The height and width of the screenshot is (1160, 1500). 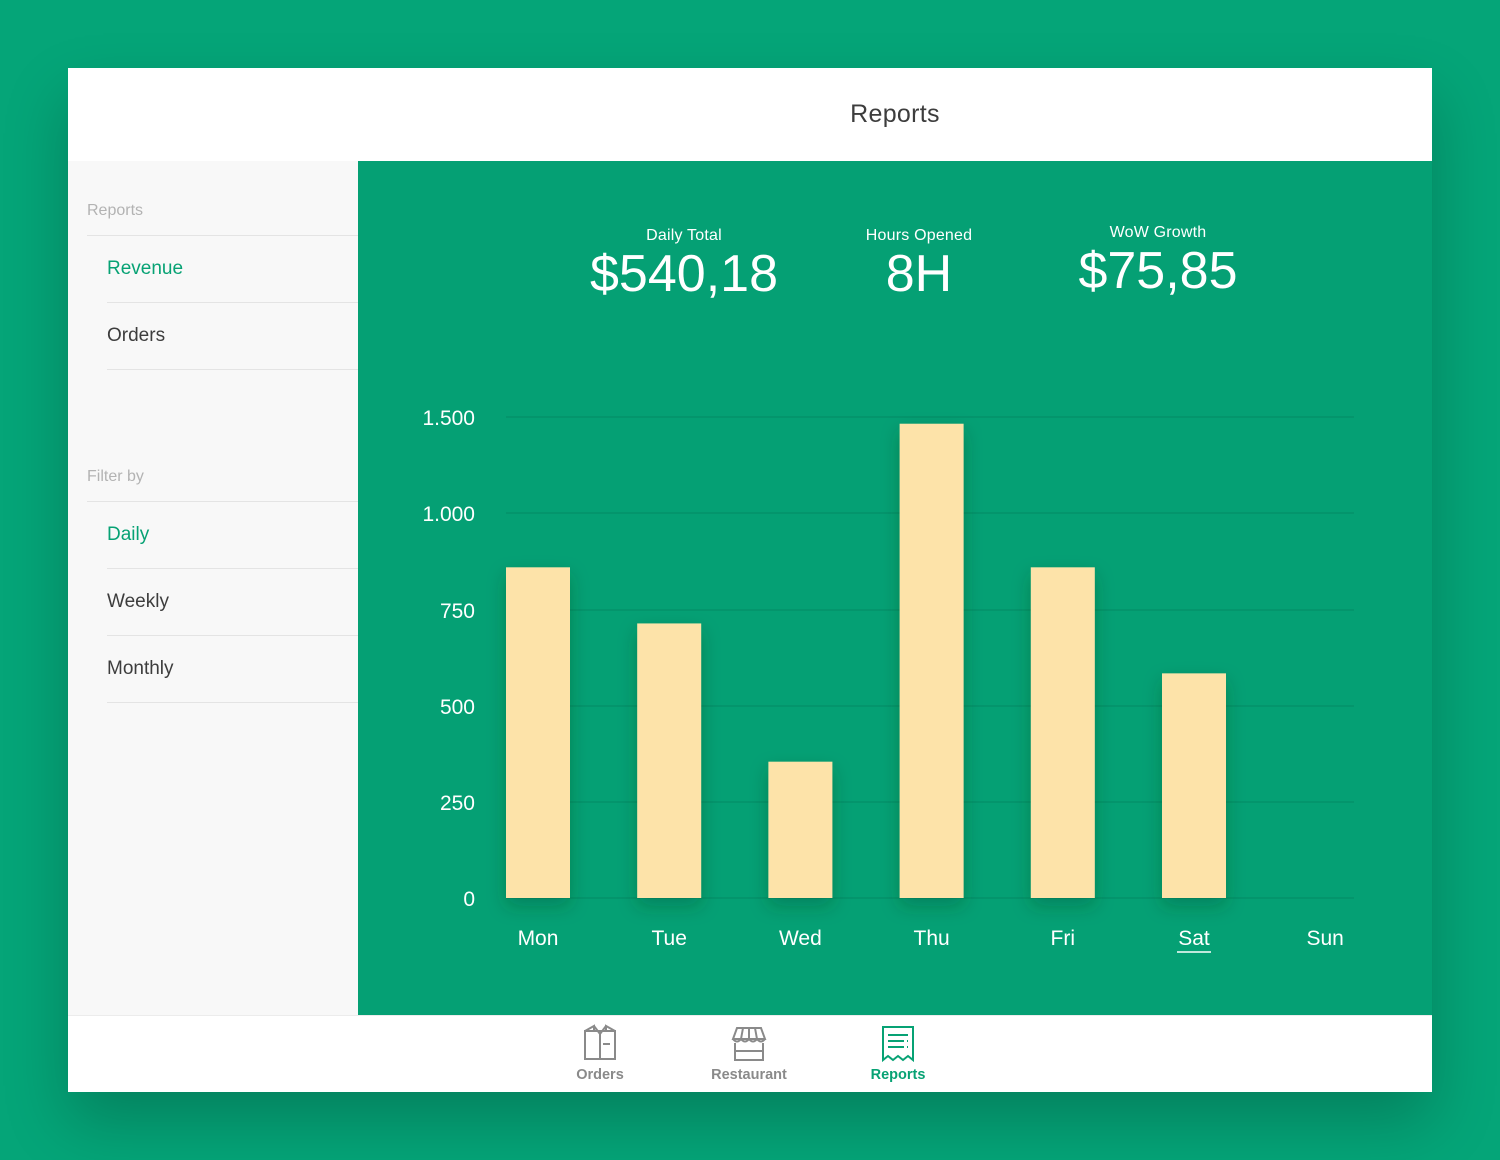 What do you see at coordinates (600, 1042) in the screenshot?
I see `orders-icon` at bounding box center [600, 1042].